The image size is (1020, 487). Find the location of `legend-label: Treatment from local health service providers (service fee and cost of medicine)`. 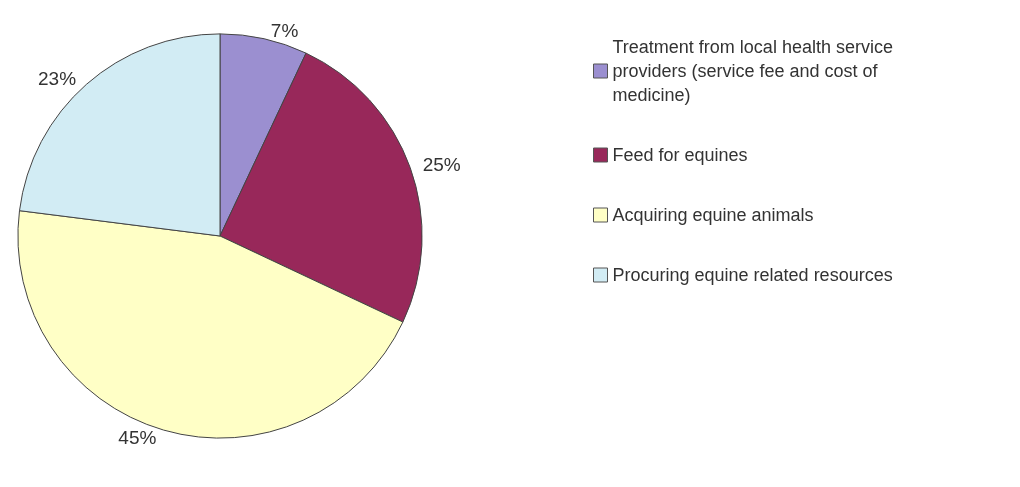

legend-label: Treatment from local health service providers (service fee and cost of medicine) is located at coordinates (755, 71).